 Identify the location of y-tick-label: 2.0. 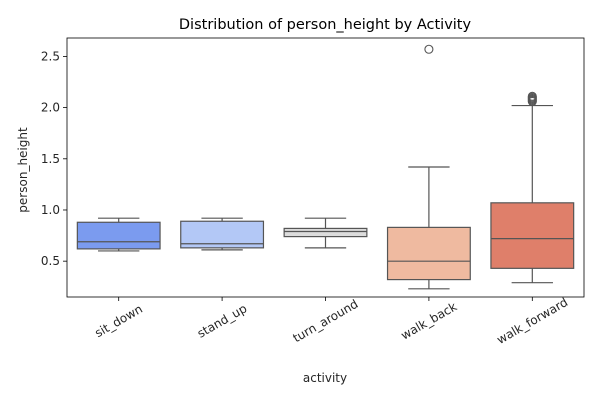
(50, 108).